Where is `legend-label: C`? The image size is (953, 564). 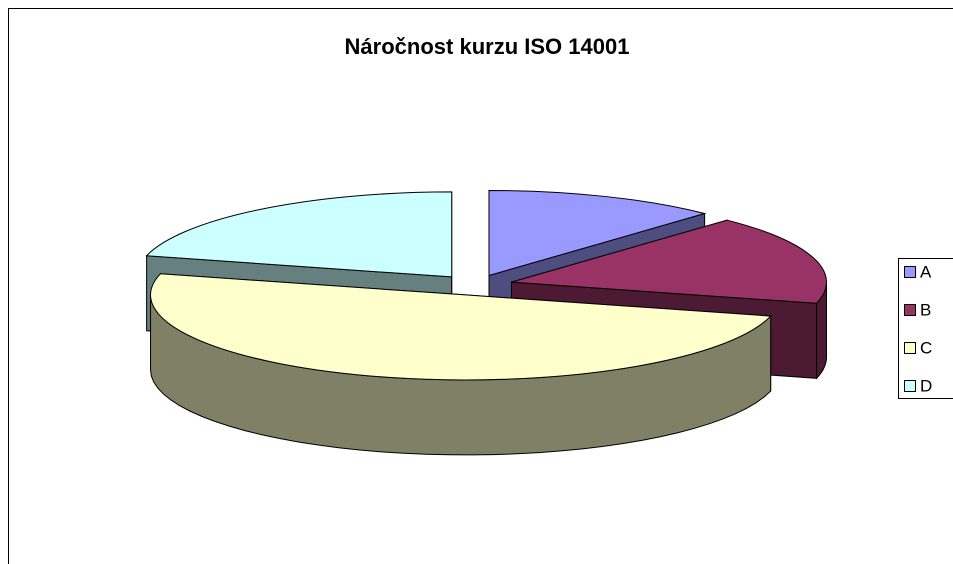
legend-label: C is located at coordinates (926, 347).